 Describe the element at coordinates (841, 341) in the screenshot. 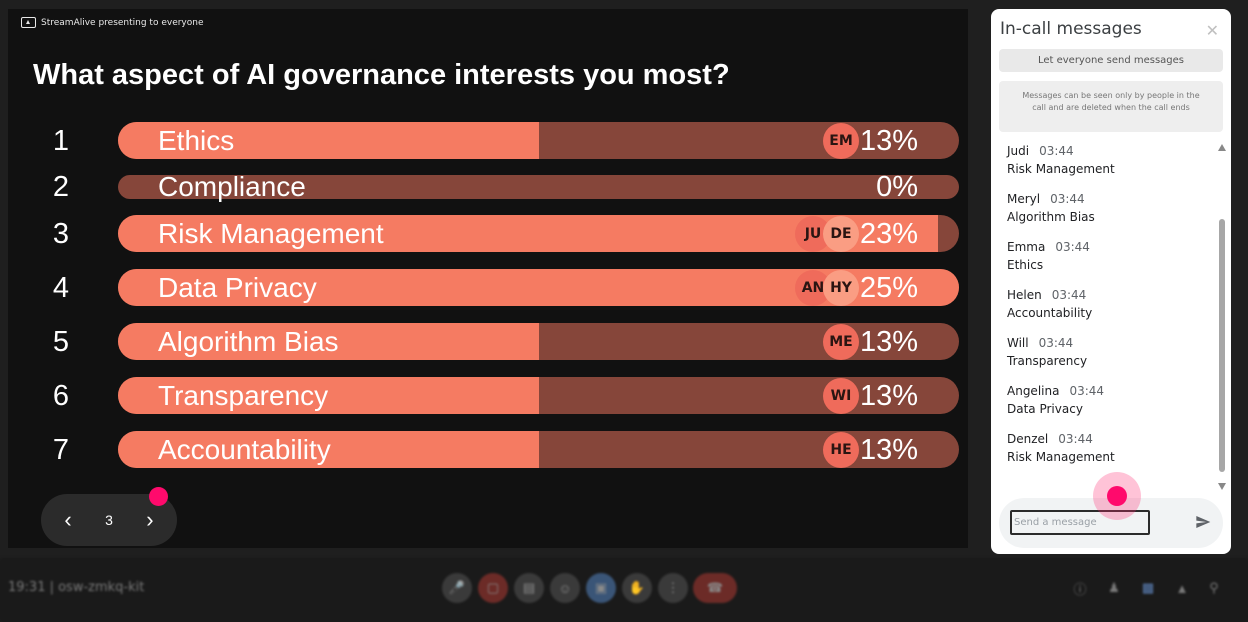

I see `voter-avatar: ME` at that location.